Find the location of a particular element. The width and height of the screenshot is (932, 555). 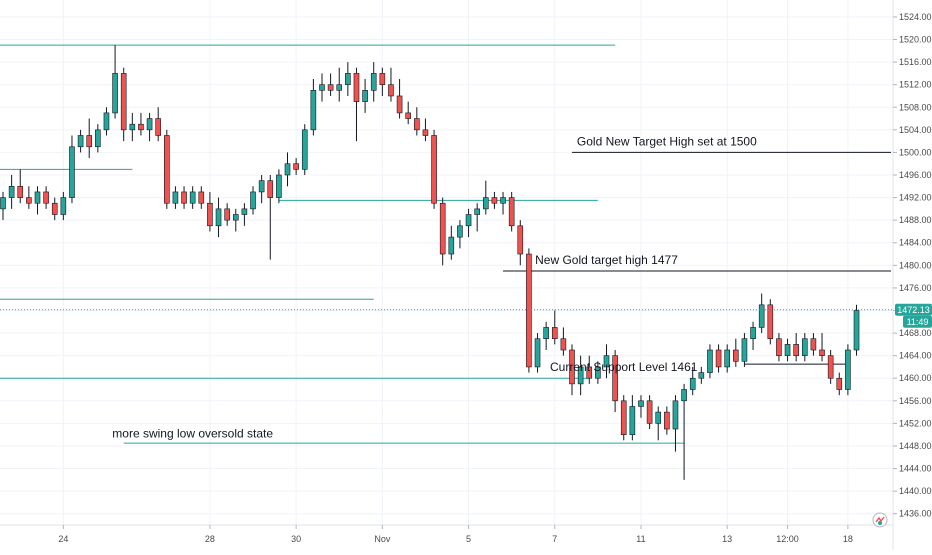

x-tick-label: 28 is located at coordinates (210, 539).